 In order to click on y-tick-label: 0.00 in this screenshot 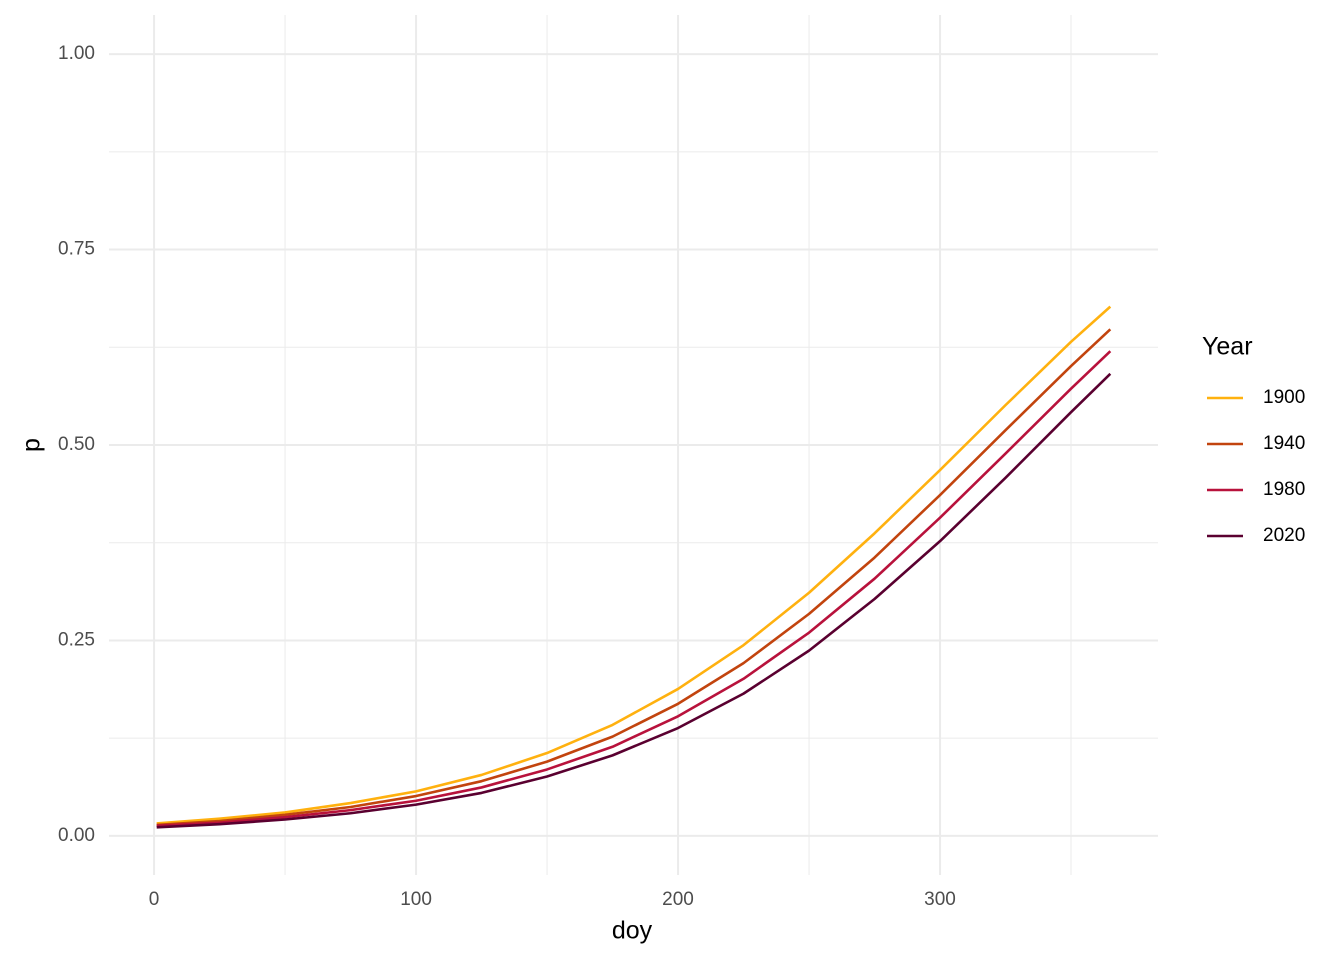, I will do `click(76, 835)`.